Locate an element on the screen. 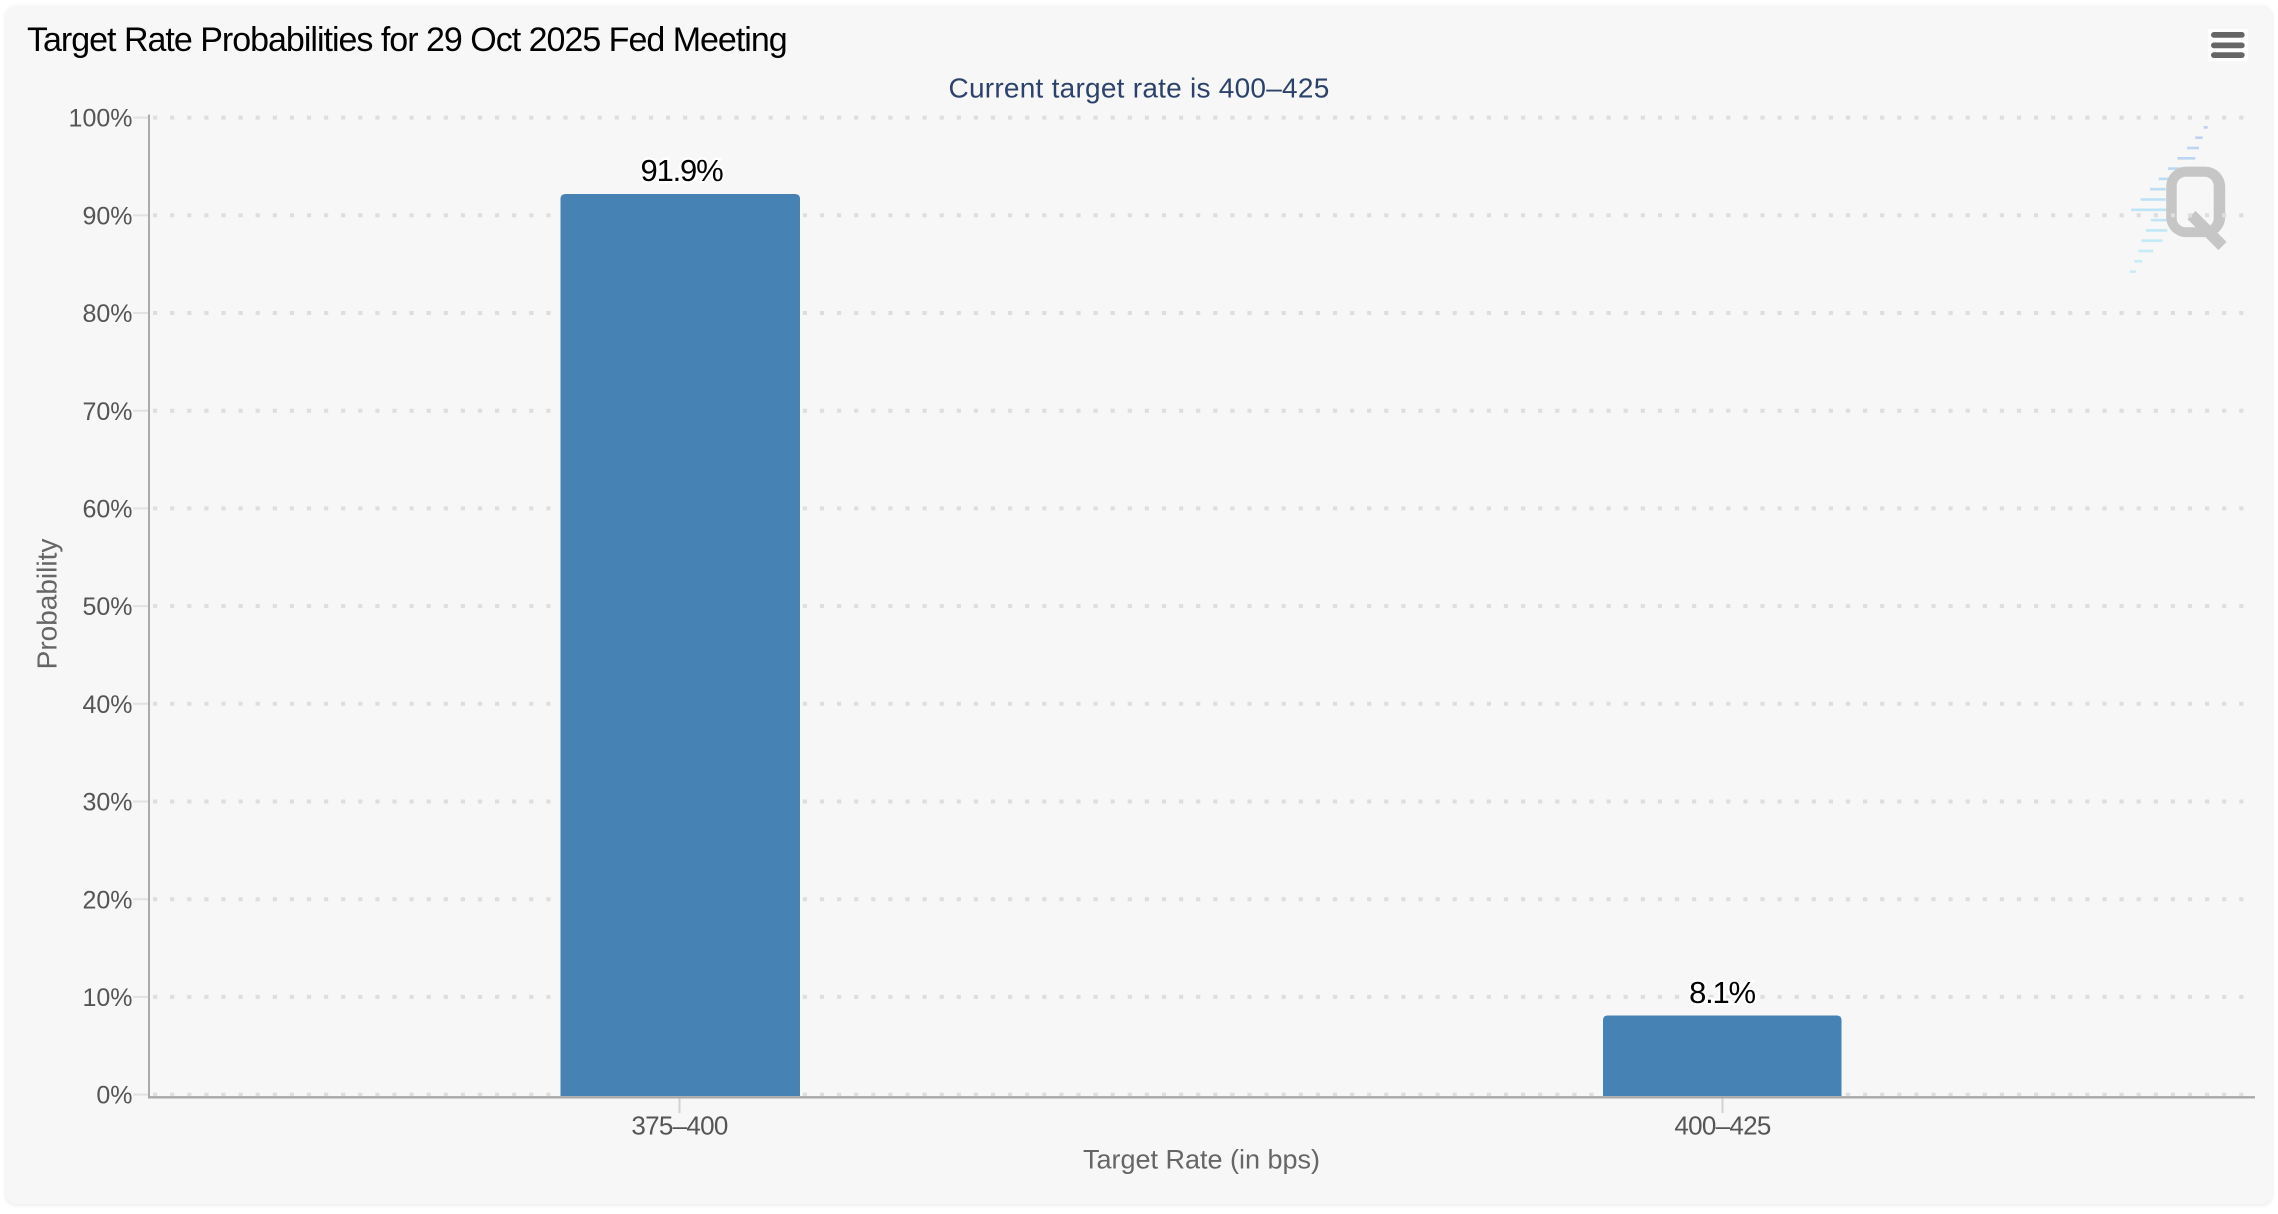 This screenshot has width=2278, height=1214. svg-text: 0% is located at coordinates (114, 1096).